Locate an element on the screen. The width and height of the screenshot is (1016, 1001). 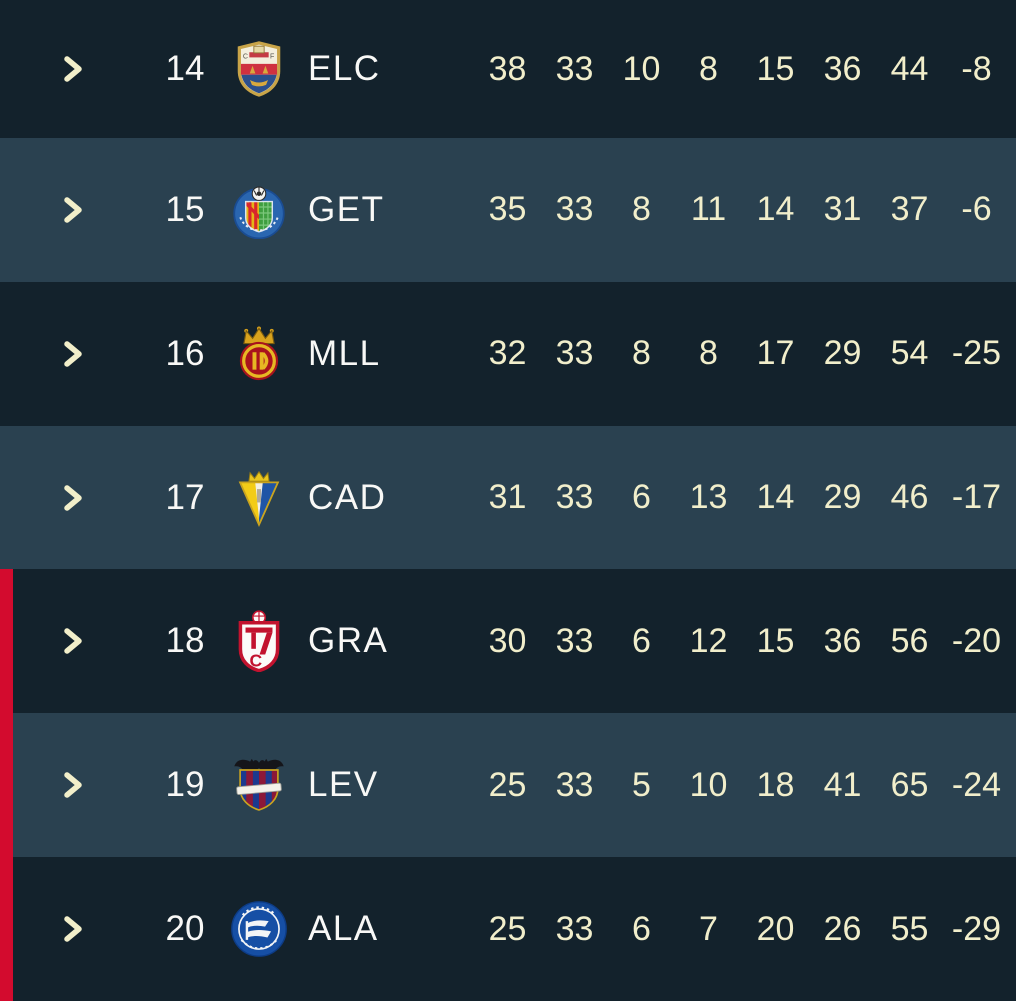
stat-goals-against: 65 is located at coordinates (909, 784).